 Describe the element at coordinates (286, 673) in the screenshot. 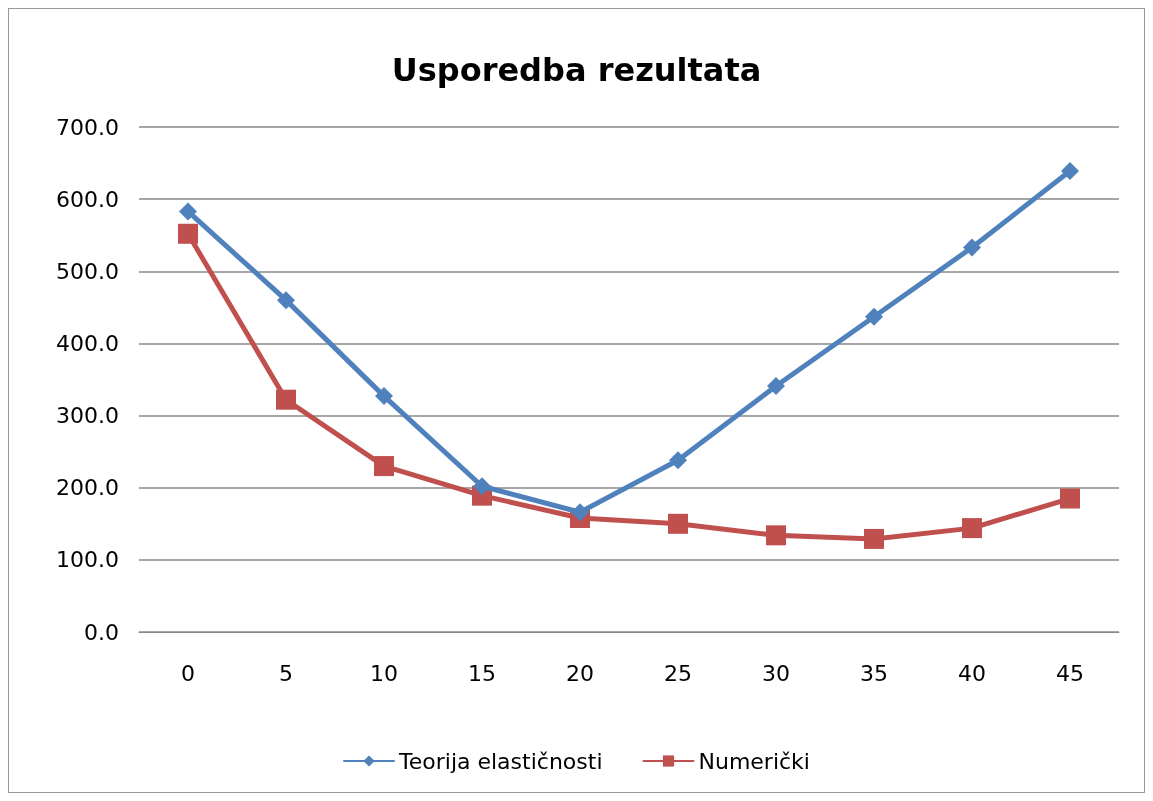

I see `x-tick-label: 5` at that location.